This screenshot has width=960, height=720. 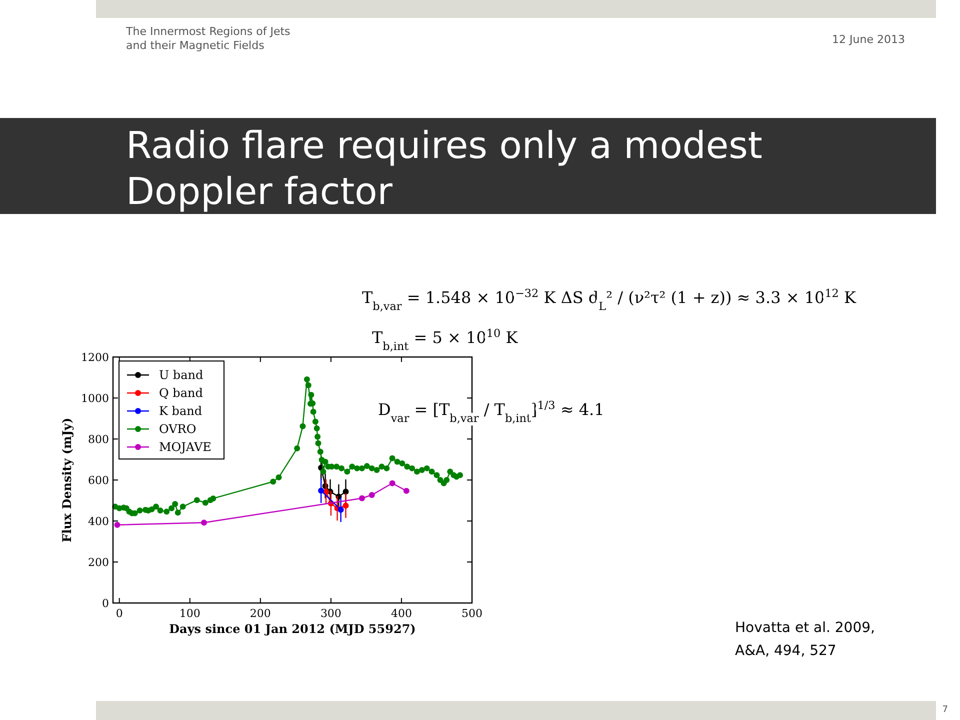 I want to click on text: The Innermost Regions of Jets and their Magnetic Fields, so click(x=208, y=38).